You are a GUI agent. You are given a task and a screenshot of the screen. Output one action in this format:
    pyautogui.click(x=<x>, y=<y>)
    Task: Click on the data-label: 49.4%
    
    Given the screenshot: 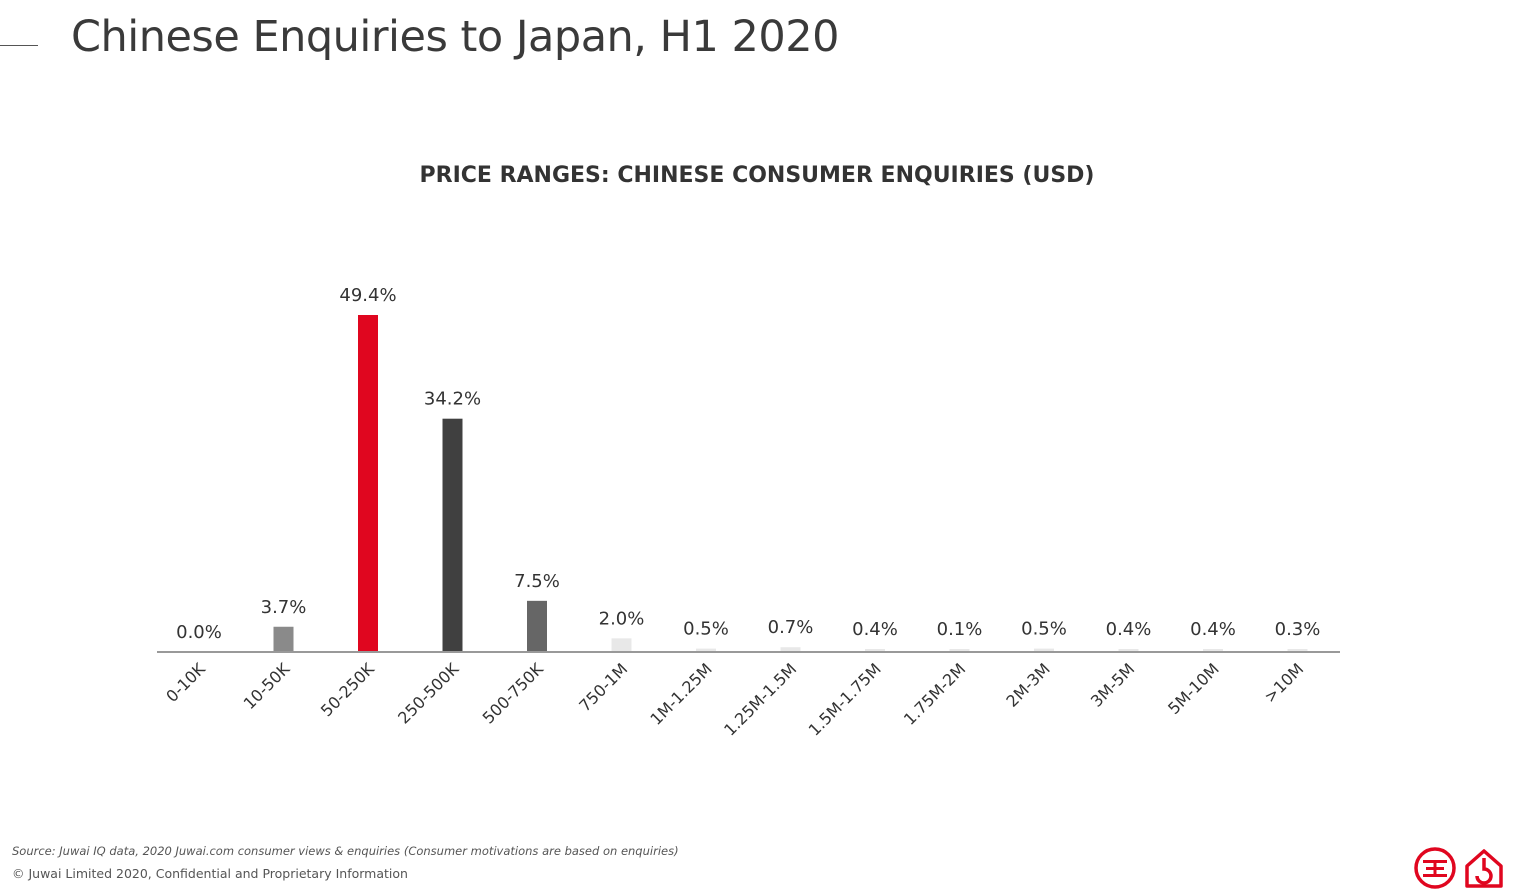 What is the action you would take?
    pyautogui.click(x=367, y=295)
    